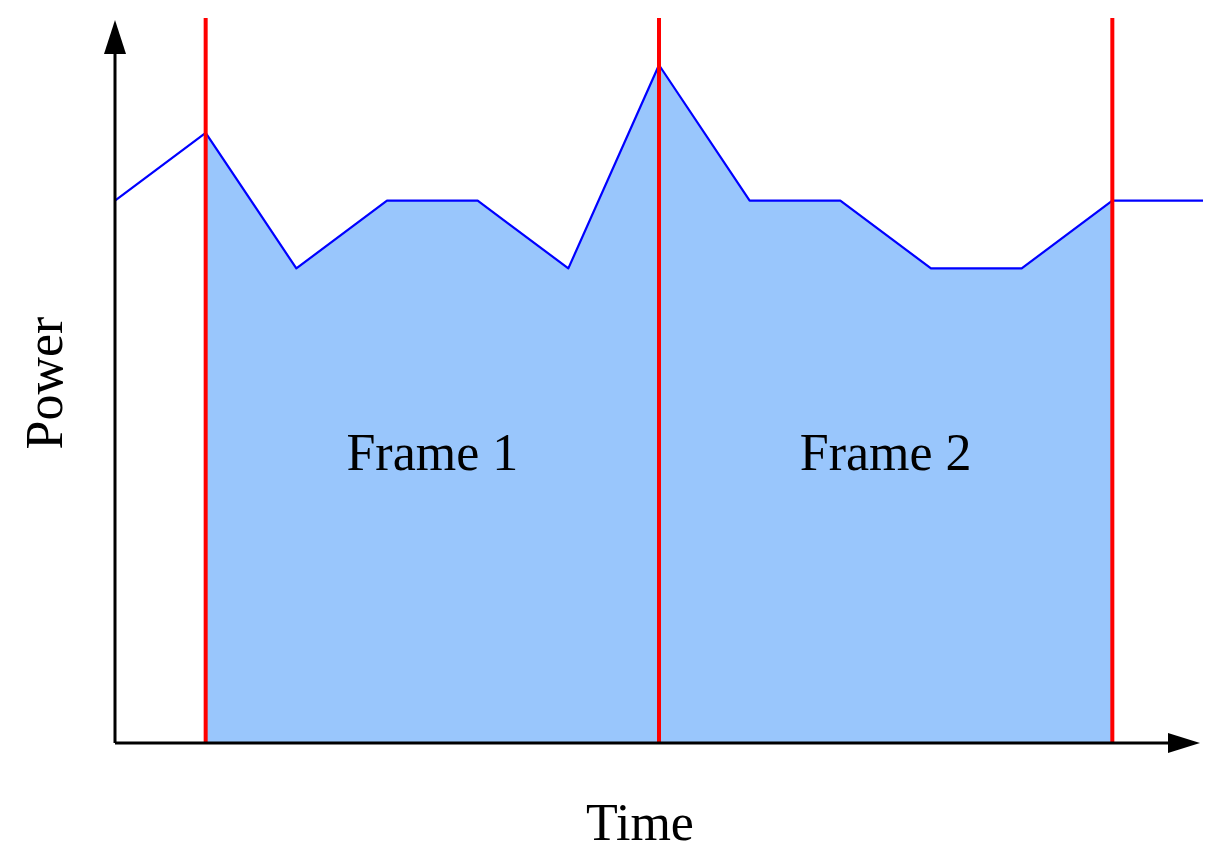 The image size is (1219, 848). What do you see at coordinates (640, 820) in the screenshot?
I see `x-axis-title: Time` at bounding box center [640, 820].